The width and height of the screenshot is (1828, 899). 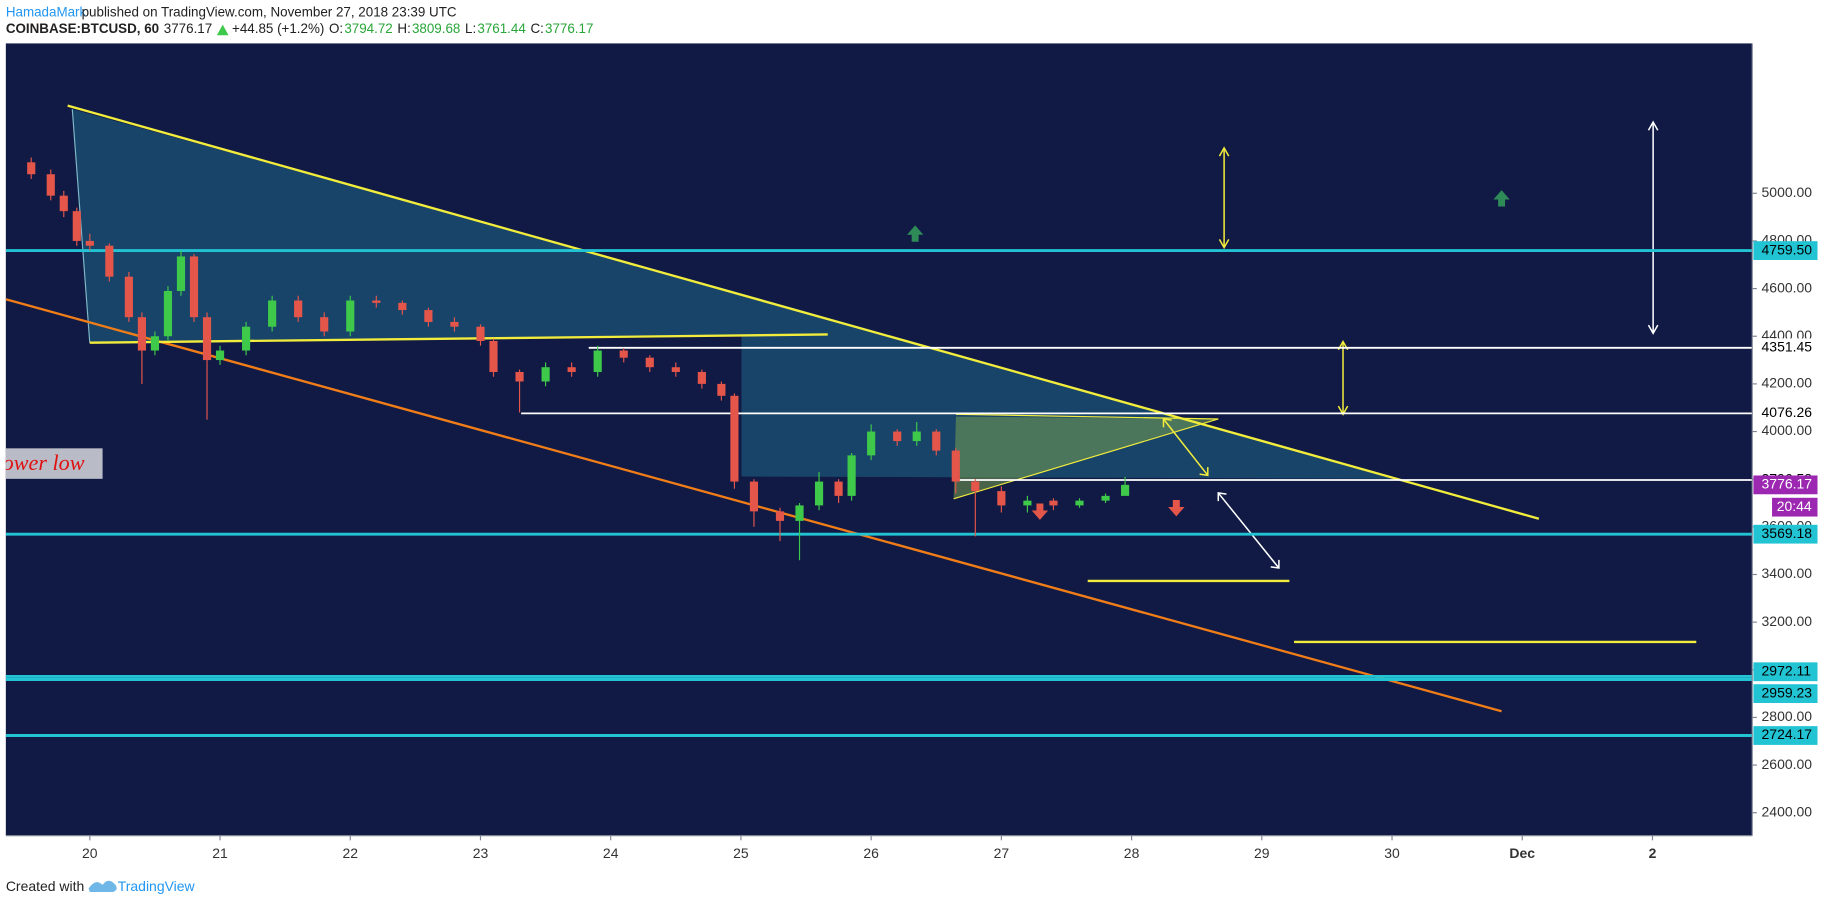 I want to click on level-label: 2724.17, so click(x=1787, y=734).